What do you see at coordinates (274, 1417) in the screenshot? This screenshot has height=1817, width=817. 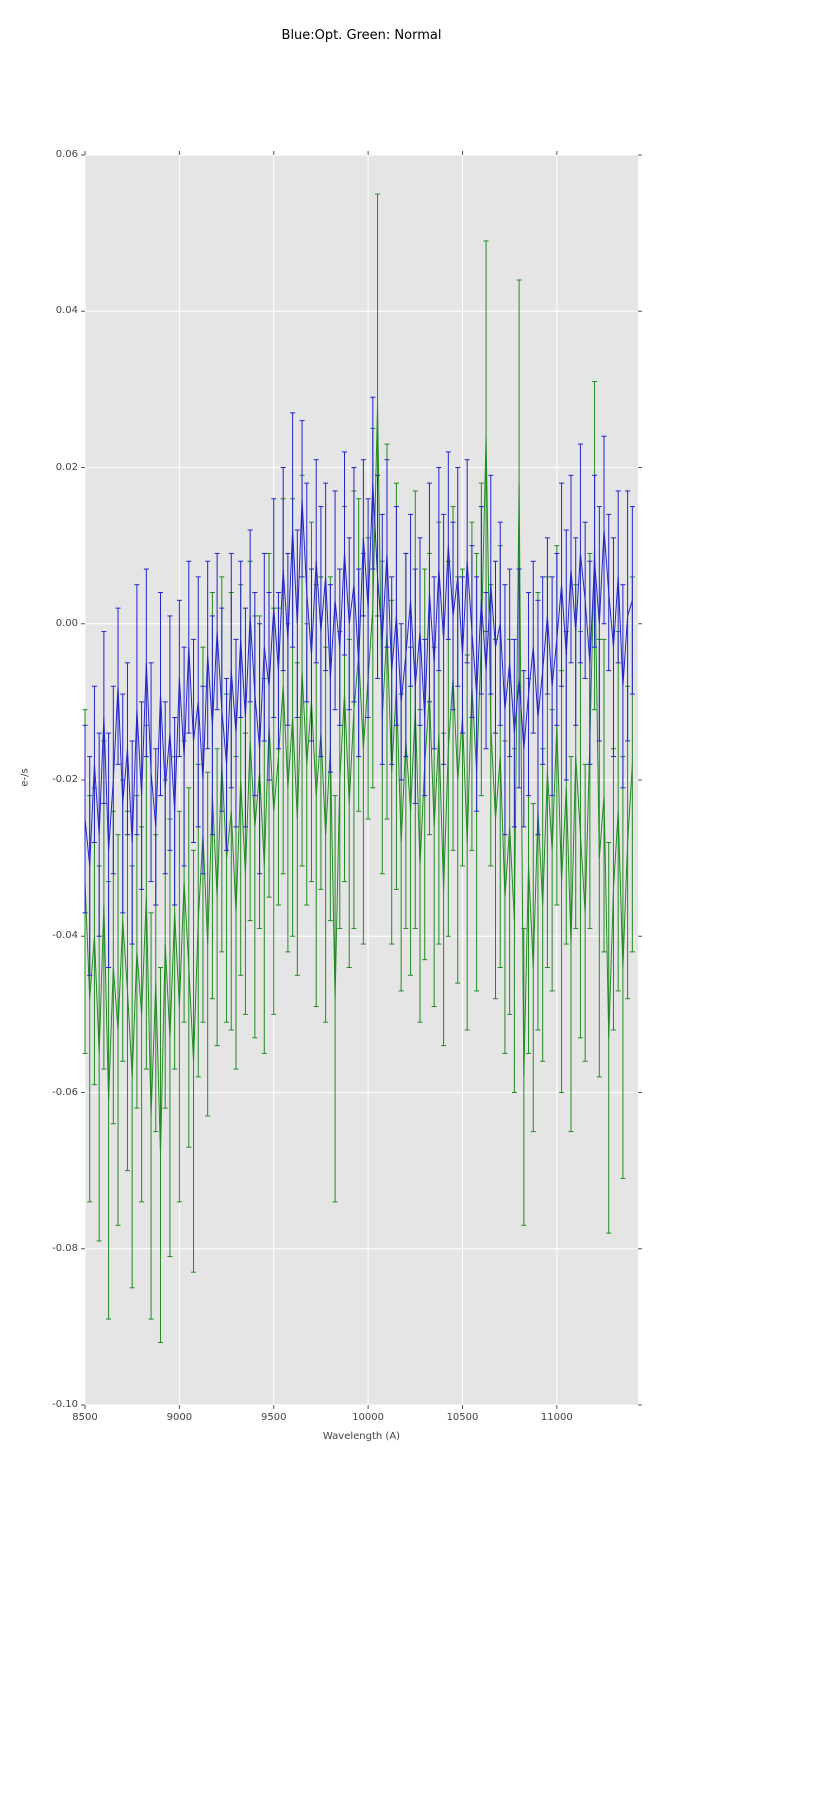 I see `x-tick-label: 9500` at bounding box center [274, 1417].